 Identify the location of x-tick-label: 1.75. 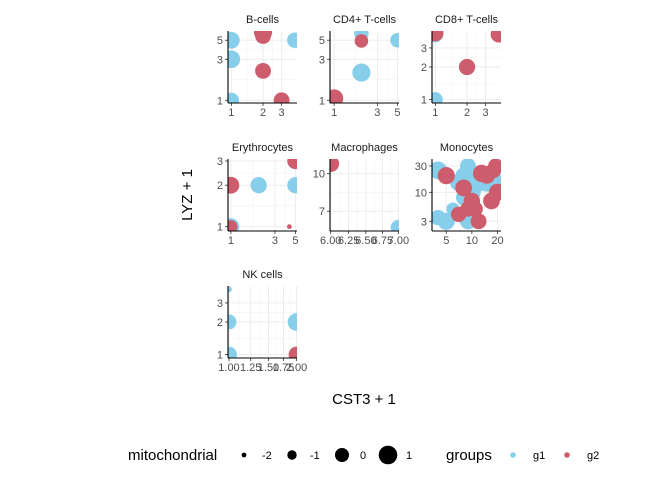
(283, 368).